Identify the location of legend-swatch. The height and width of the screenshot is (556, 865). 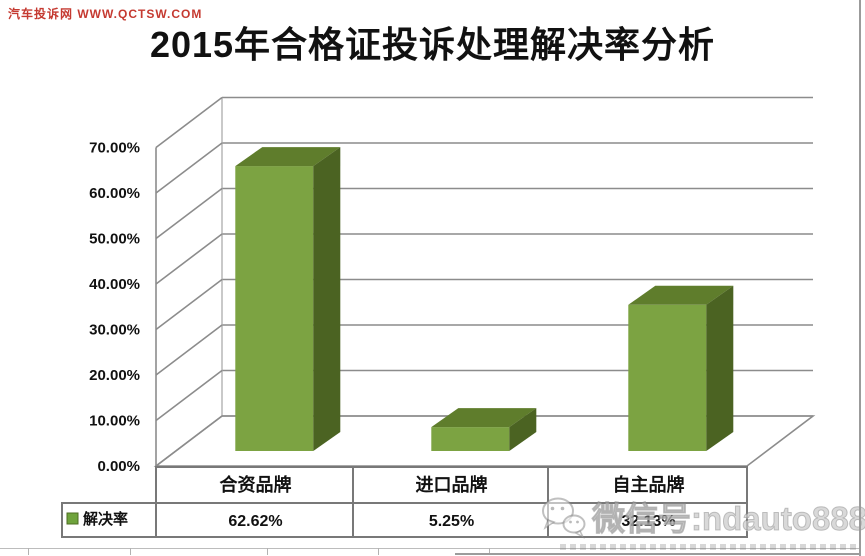
(72, 518).